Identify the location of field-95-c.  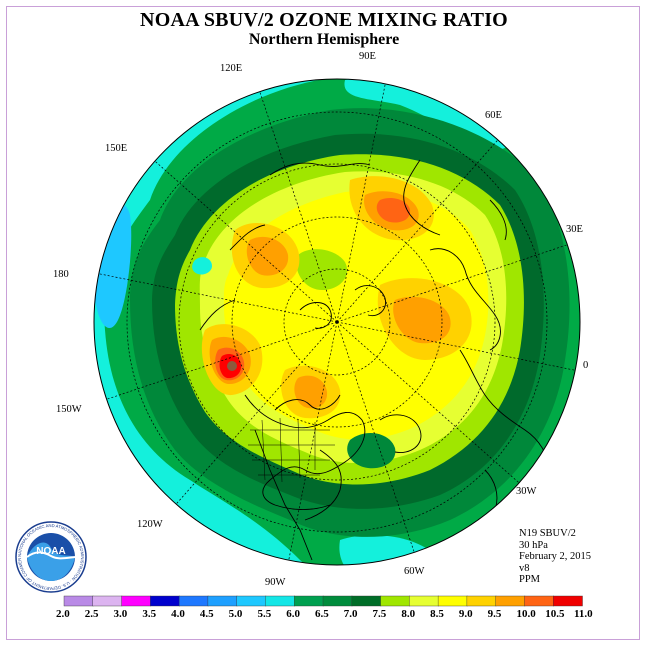
(422, 320).